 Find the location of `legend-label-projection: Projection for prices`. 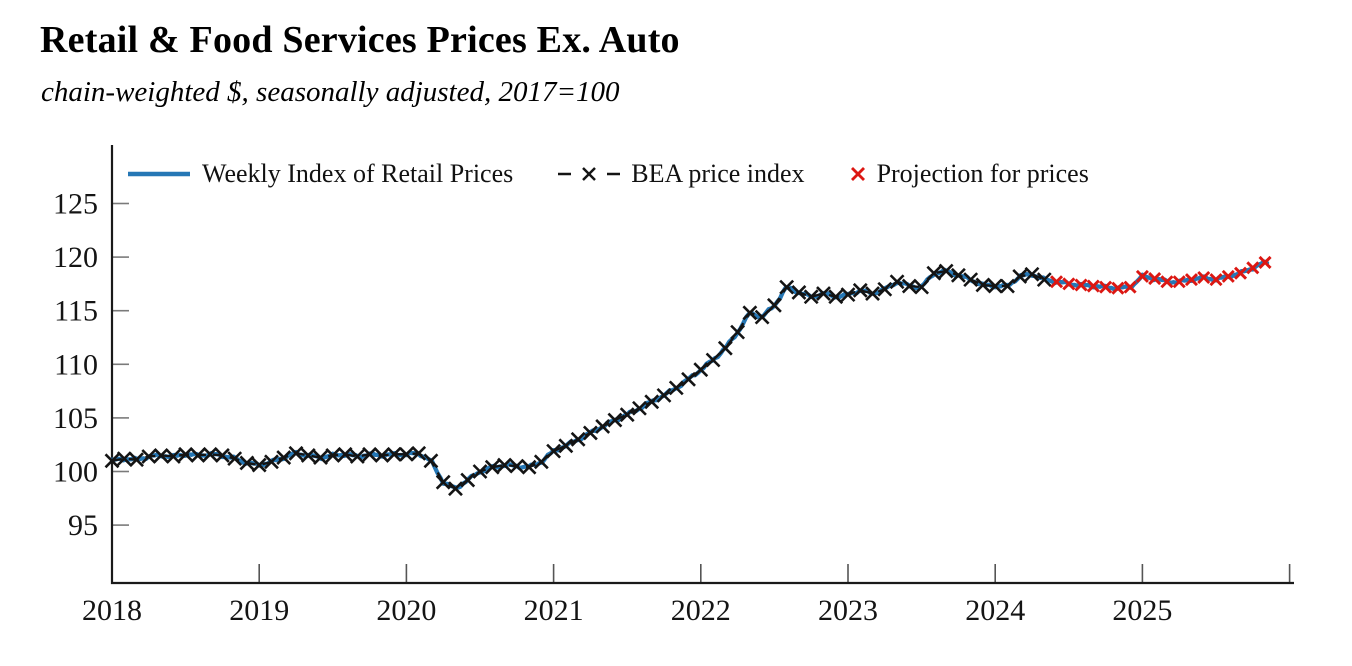

legend-label-projection: Projection for prices is located at coordinates (982, 173).